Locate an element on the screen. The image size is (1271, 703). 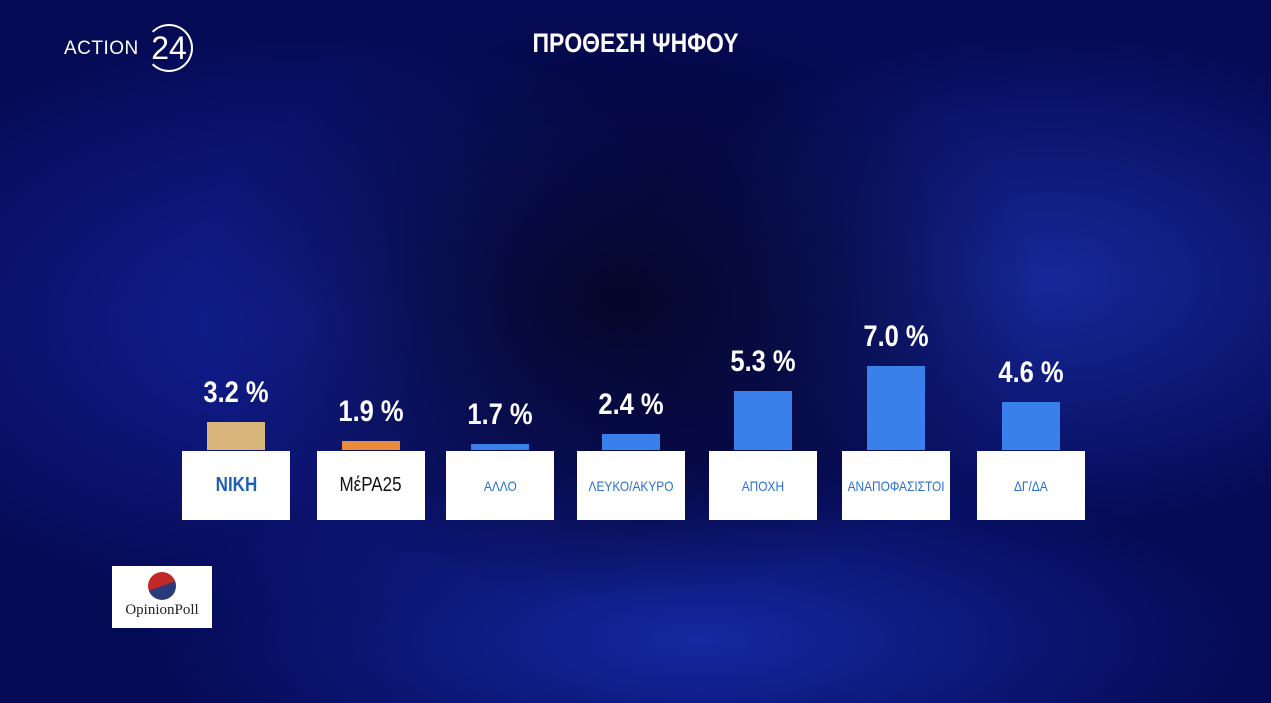
category-box: ΔΓ/ΔΑ is located at coordinates (1031, 485).